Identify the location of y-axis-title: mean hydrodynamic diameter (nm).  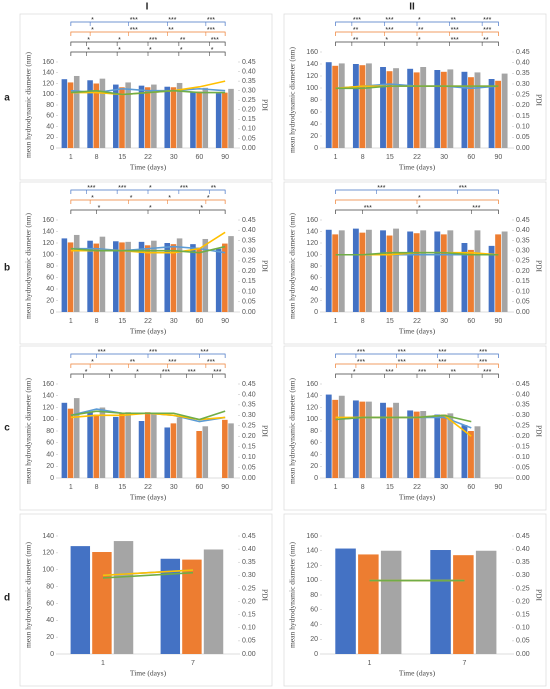
(292, 100).